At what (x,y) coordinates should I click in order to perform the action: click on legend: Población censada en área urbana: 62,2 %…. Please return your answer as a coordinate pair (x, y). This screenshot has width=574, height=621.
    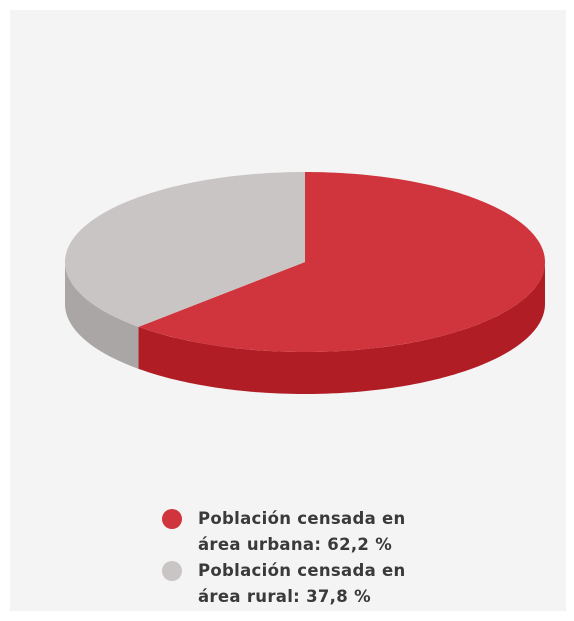
    Looking at the image, I should click on (310, 558).